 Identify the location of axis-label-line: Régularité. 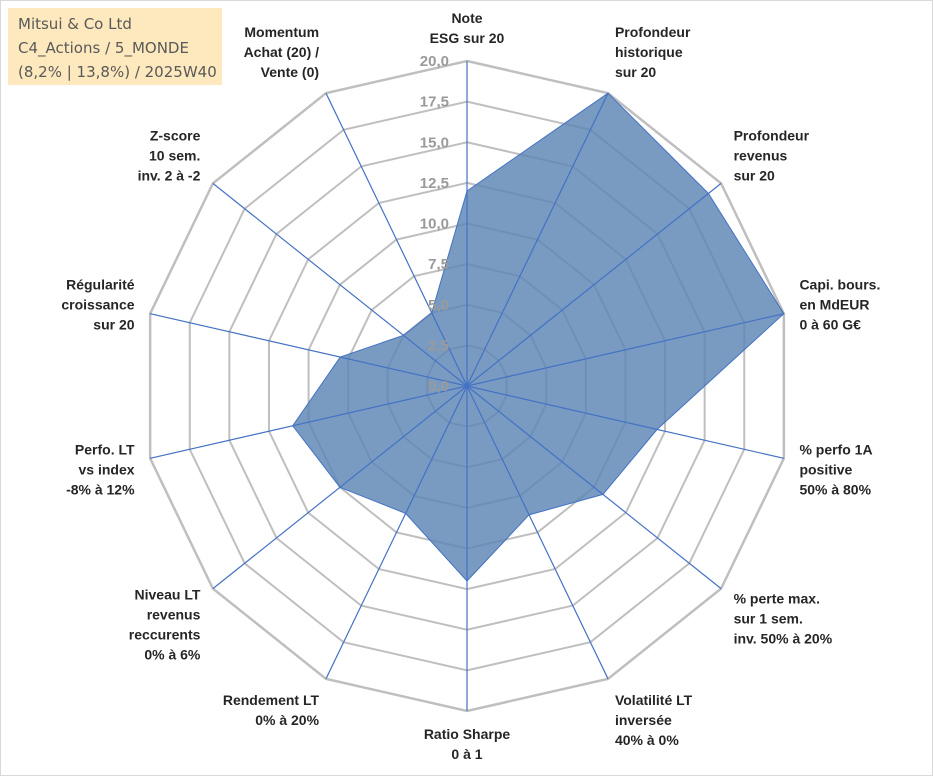
(100, 284).